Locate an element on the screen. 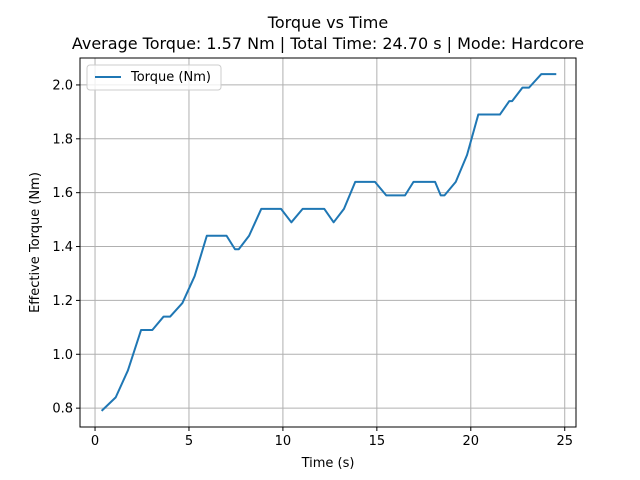 Image resolution: width=640 pixels, height=480 pixels. legend-box is located at coordinates (154, 77).